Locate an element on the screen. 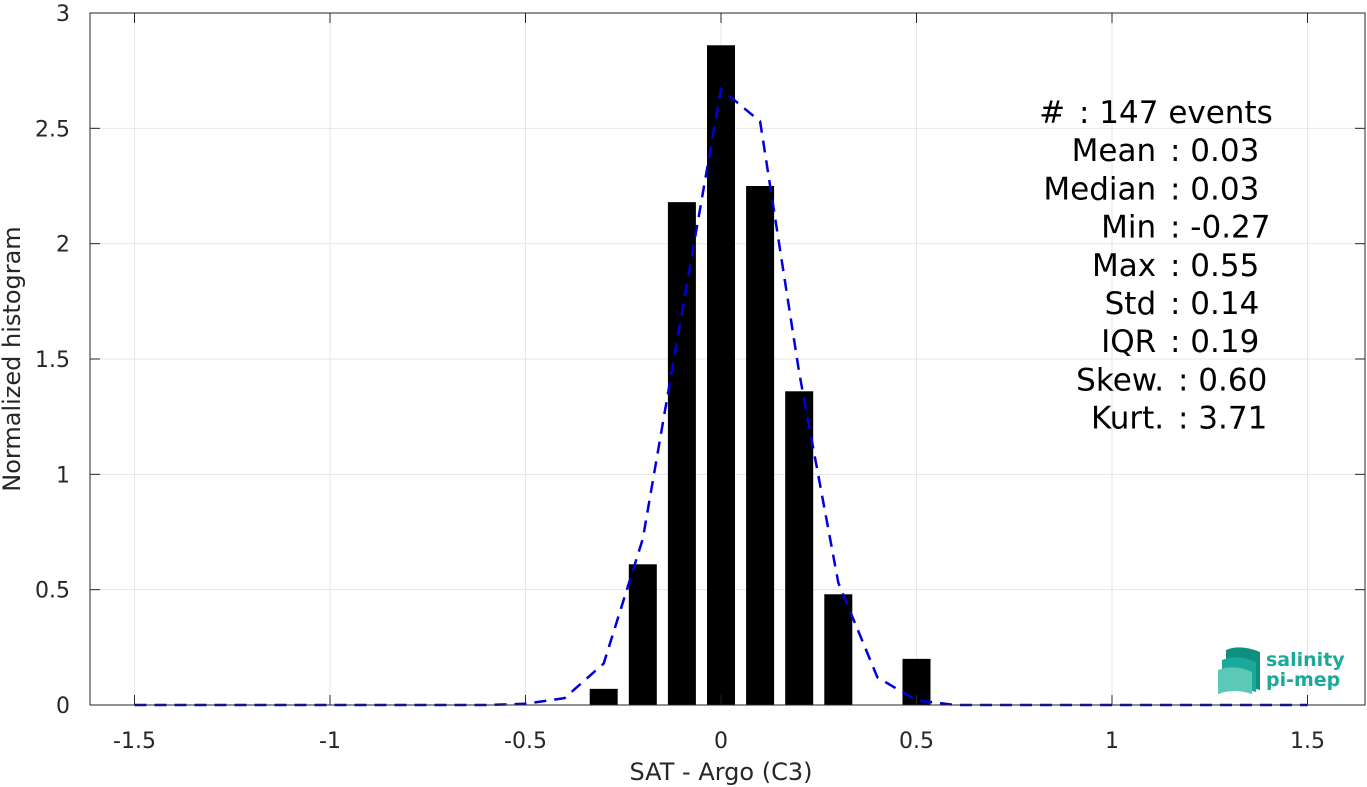  stat-line: Min : -0.27 is located at coordinates (1185, 228).